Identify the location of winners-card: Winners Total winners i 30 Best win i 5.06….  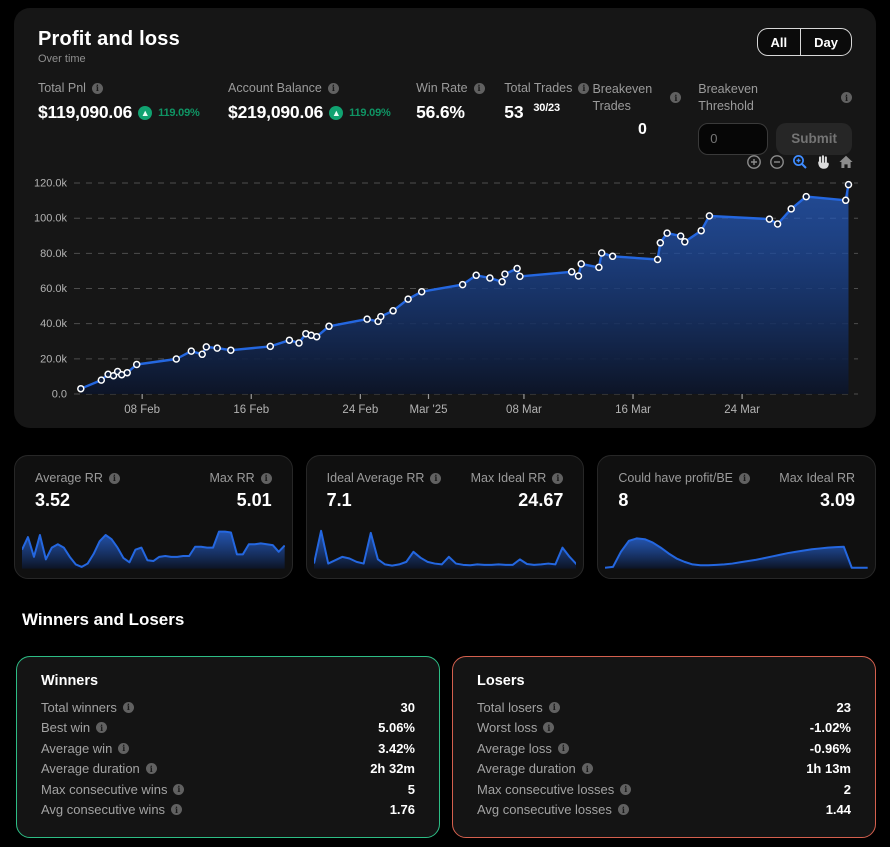
(228, 747).